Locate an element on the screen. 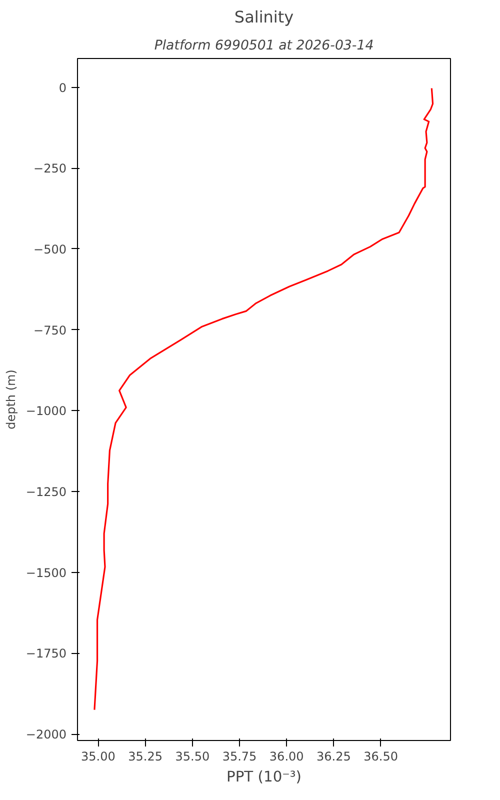 This screenshot has width=500, height=800. chart-subtitle: Platform 6990501 at 2026-03-14 is located at coordinates (264, 46).